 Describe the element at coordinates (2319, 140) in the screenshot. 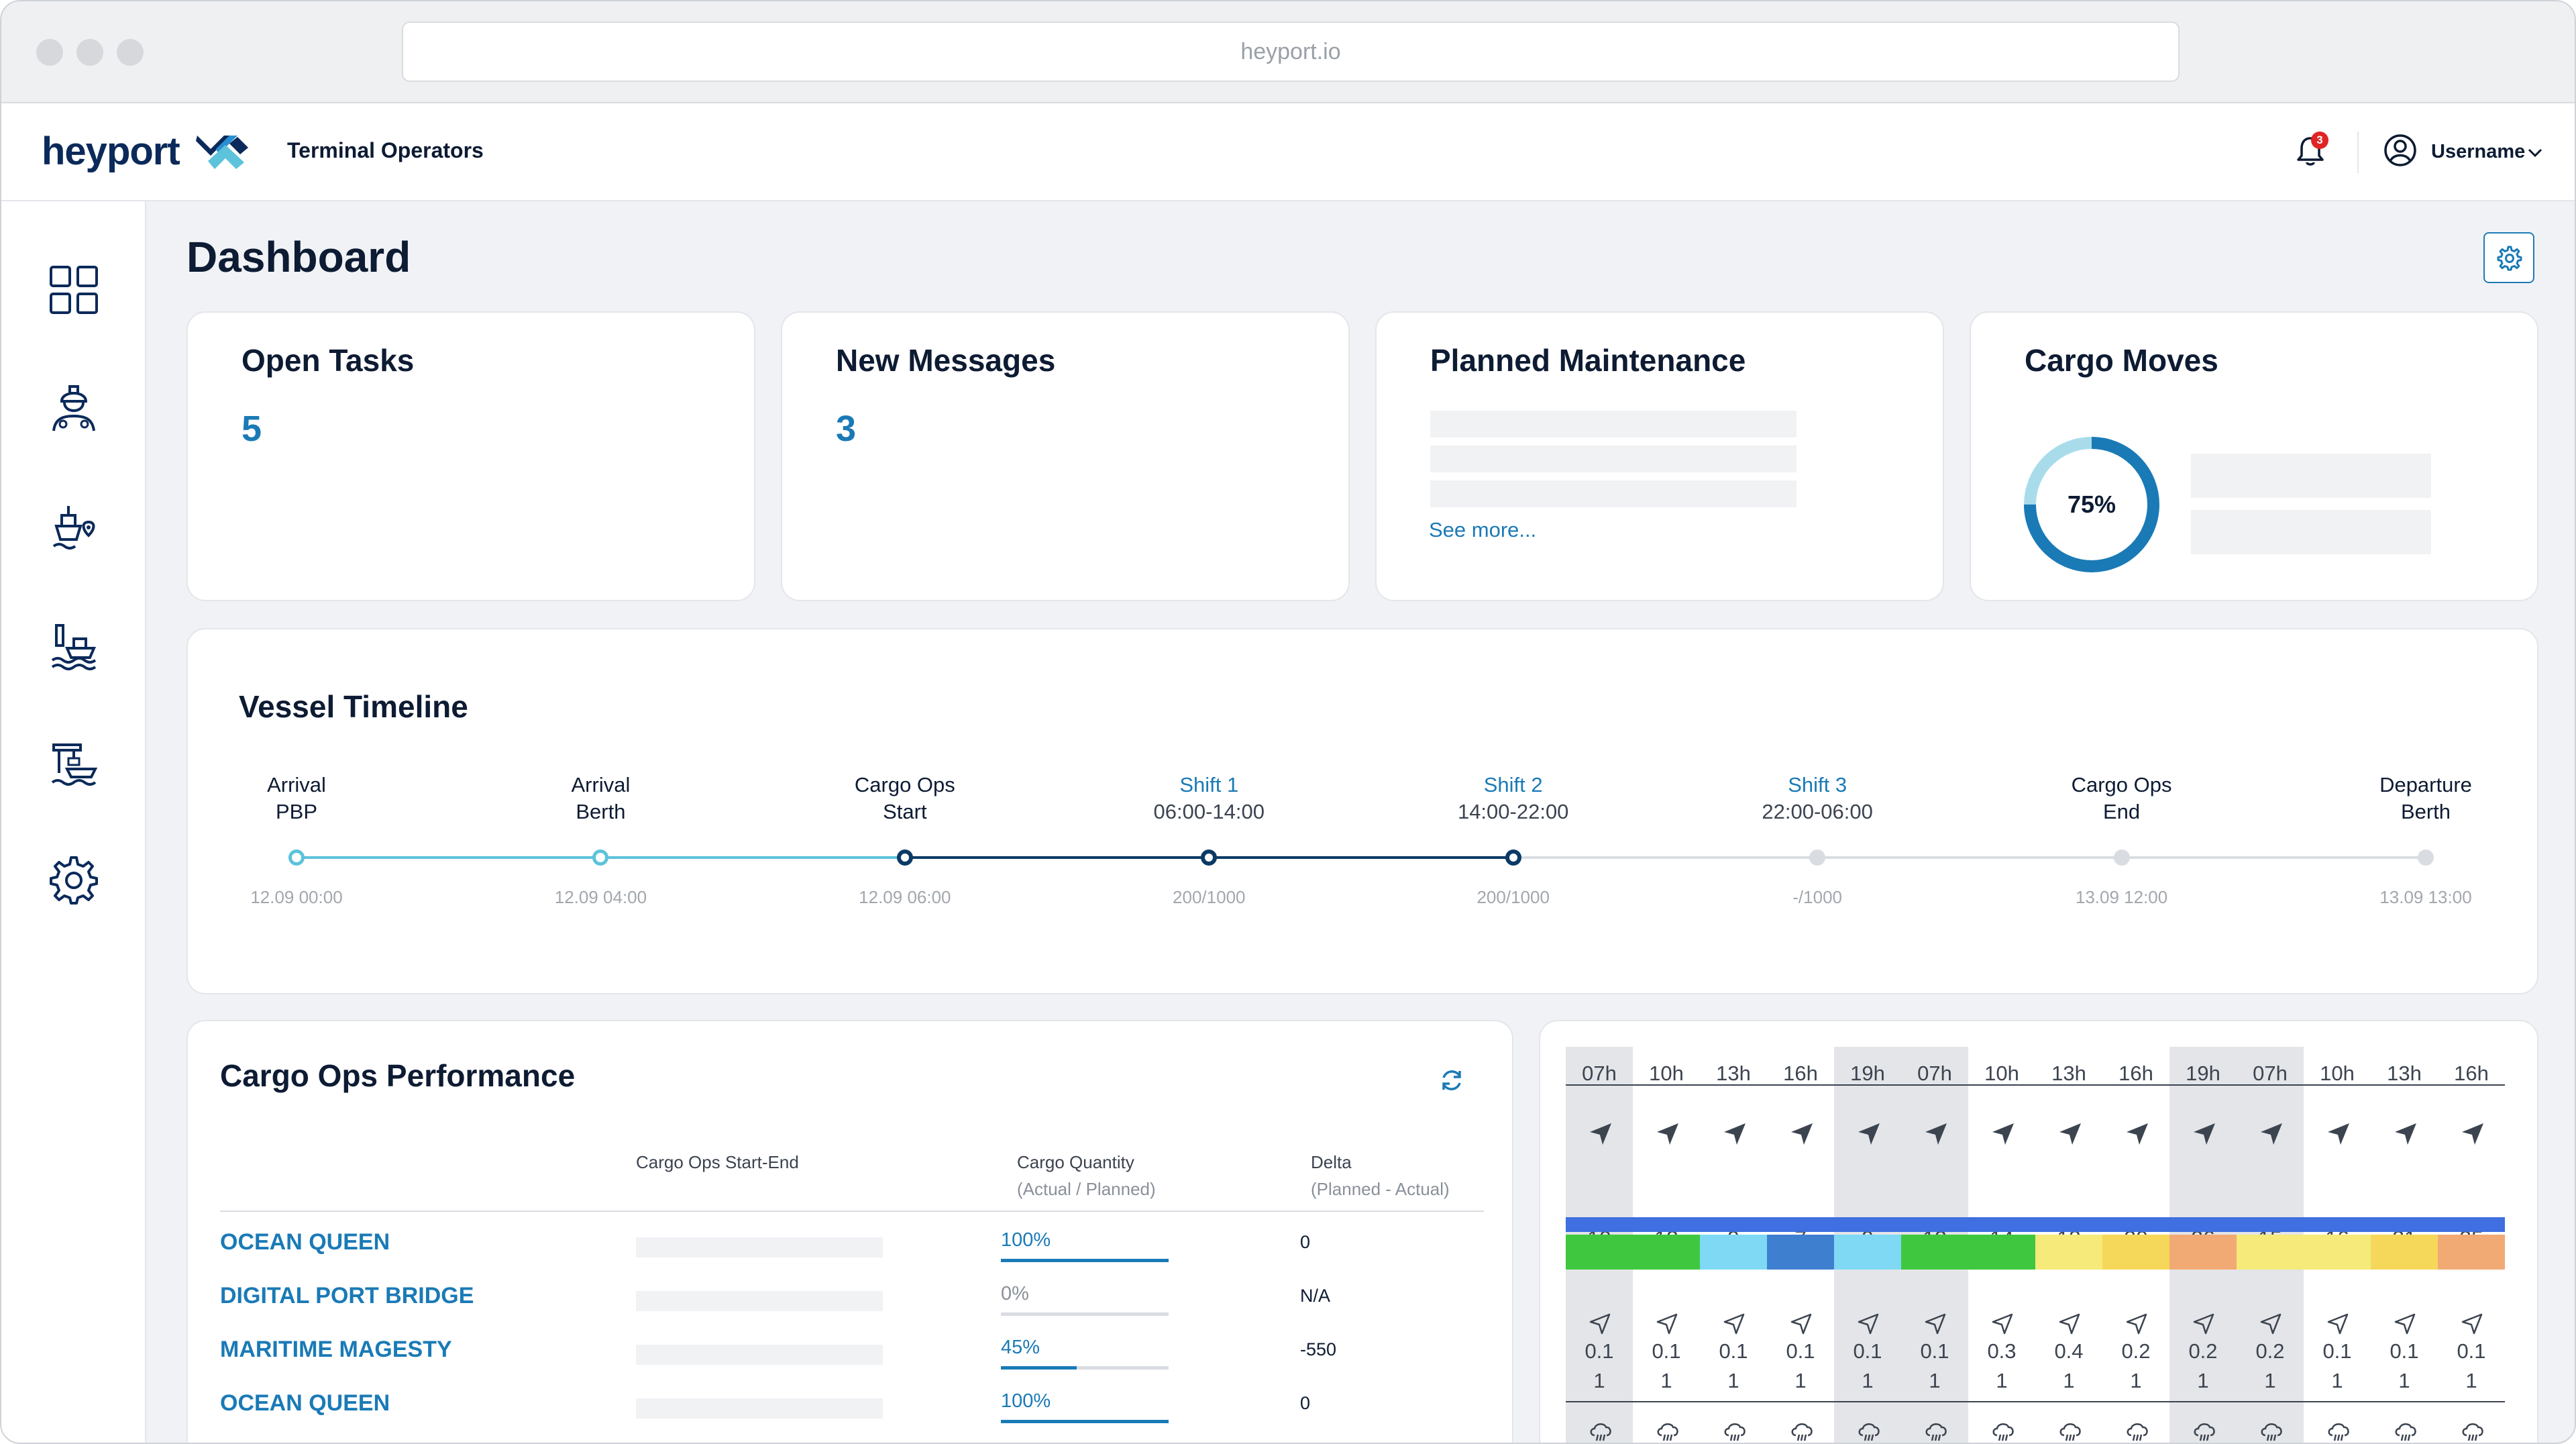

I see `notification-count-badge: 3` at that location.